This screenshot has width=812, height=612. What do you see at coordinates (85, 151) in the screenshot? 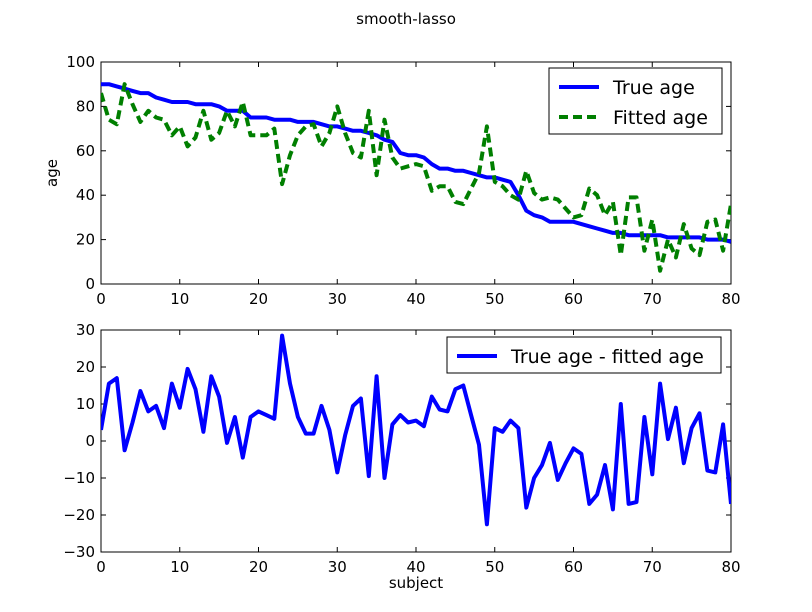
I see `y-tick-label: 60` at bounding box center [85, 151].